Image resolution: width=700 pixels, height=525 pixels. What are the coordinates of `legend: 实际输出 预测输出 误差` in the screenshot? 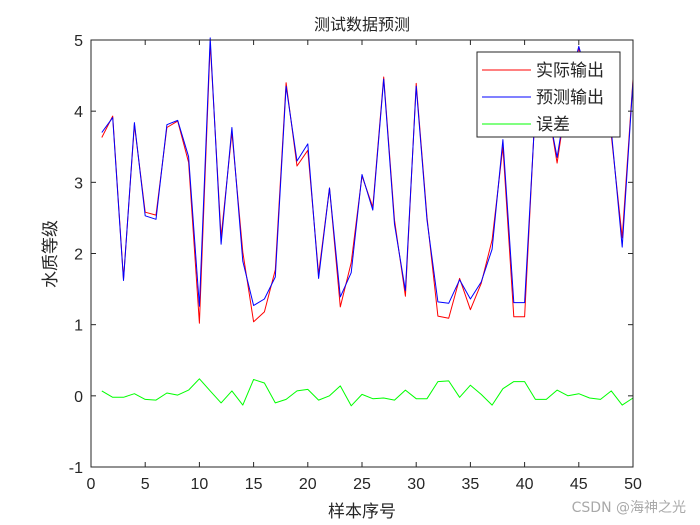 It's located at (548, 94).